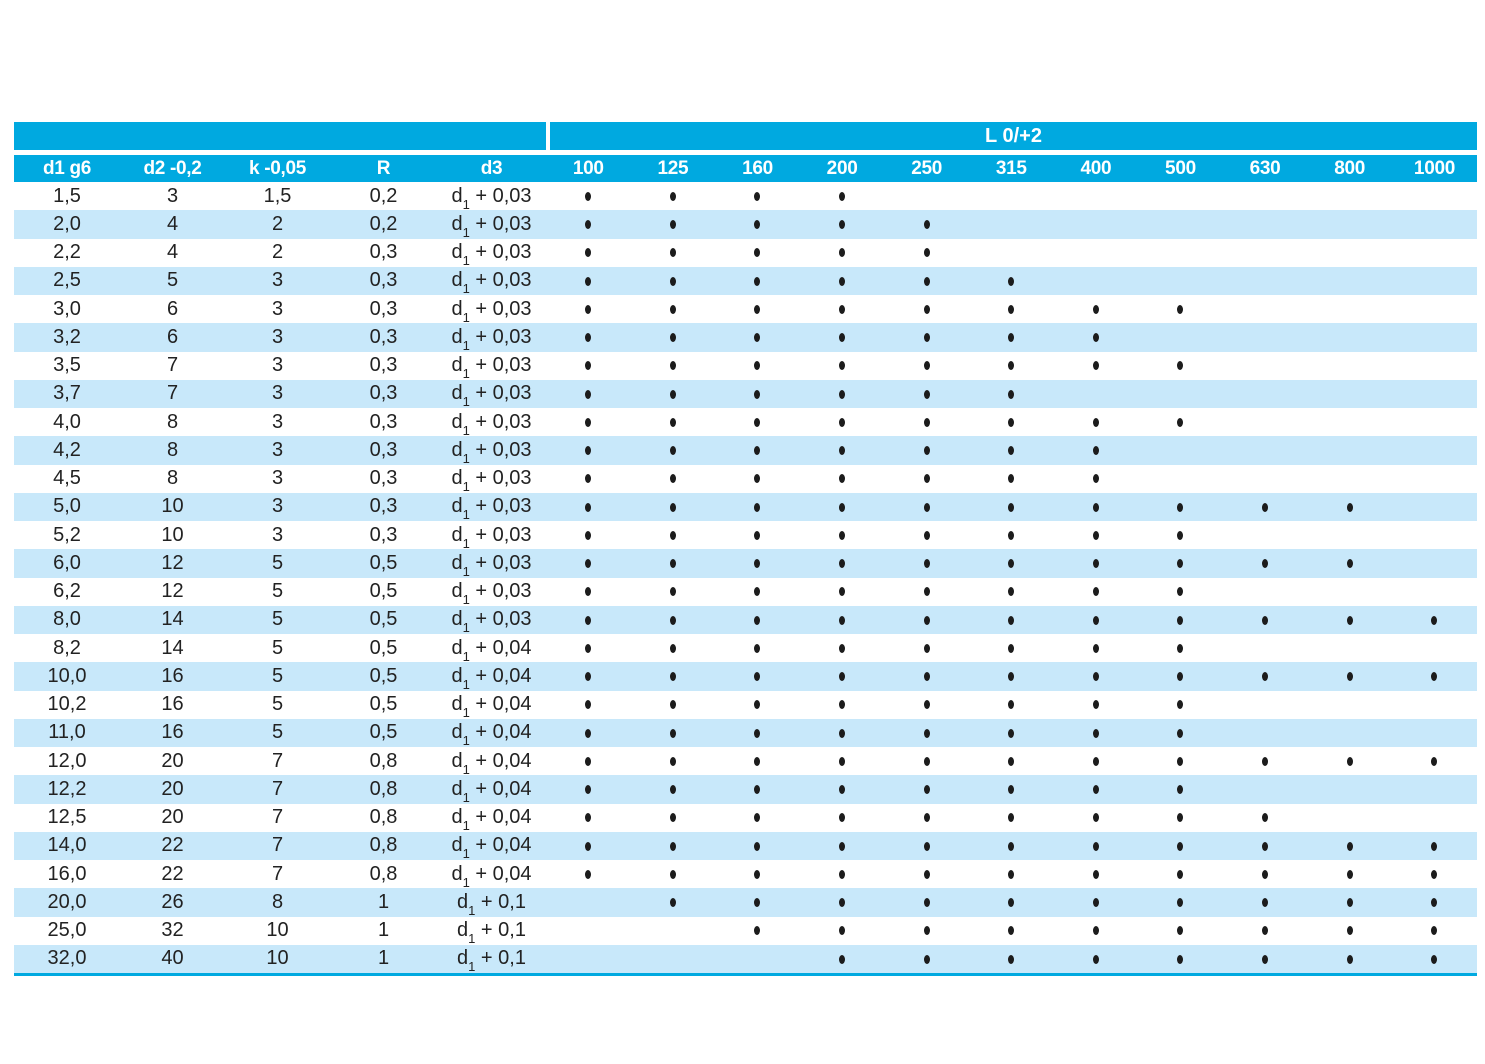 The width and height of the screenshot is (1485, 1064). I want to click on table-row: 8,2 14 5 0,5 d1 + 0,04, so click(745, 648).